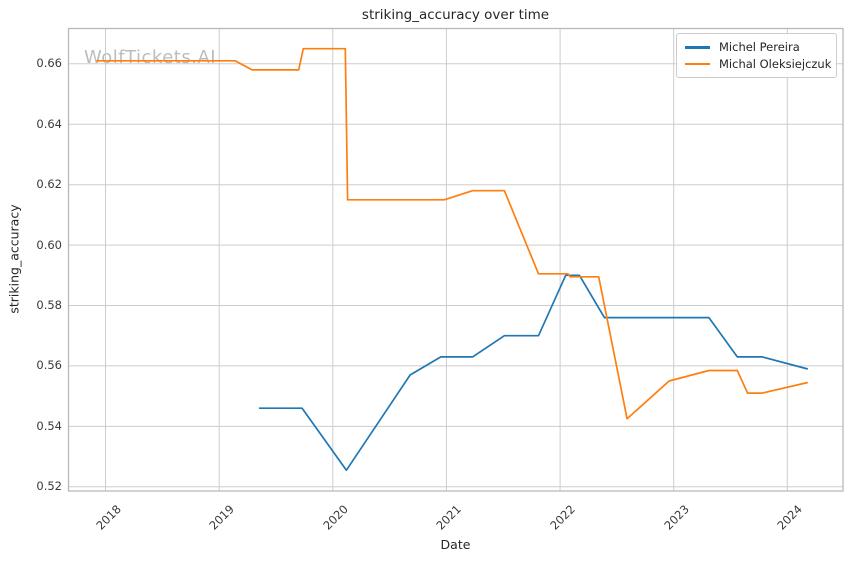 This screenshot has height=561, width=852. I want to click on y-tick-label: 0.52, so click(49, 486).